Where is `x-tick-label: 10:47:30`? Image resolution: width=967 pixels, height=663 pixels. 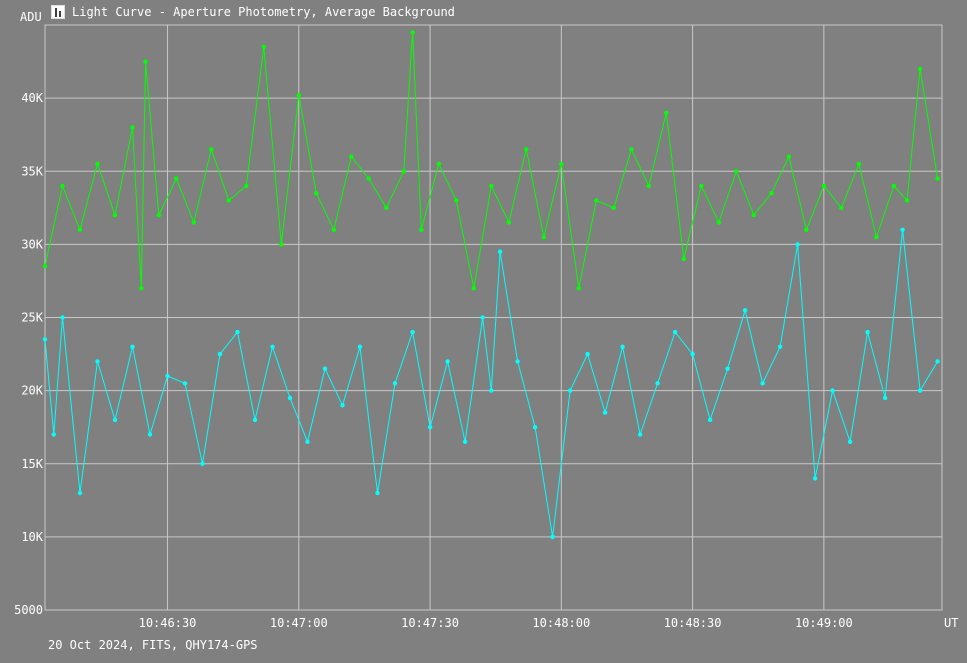
x-tick-label: 10:47:30 is located at coordinates (430, 623).